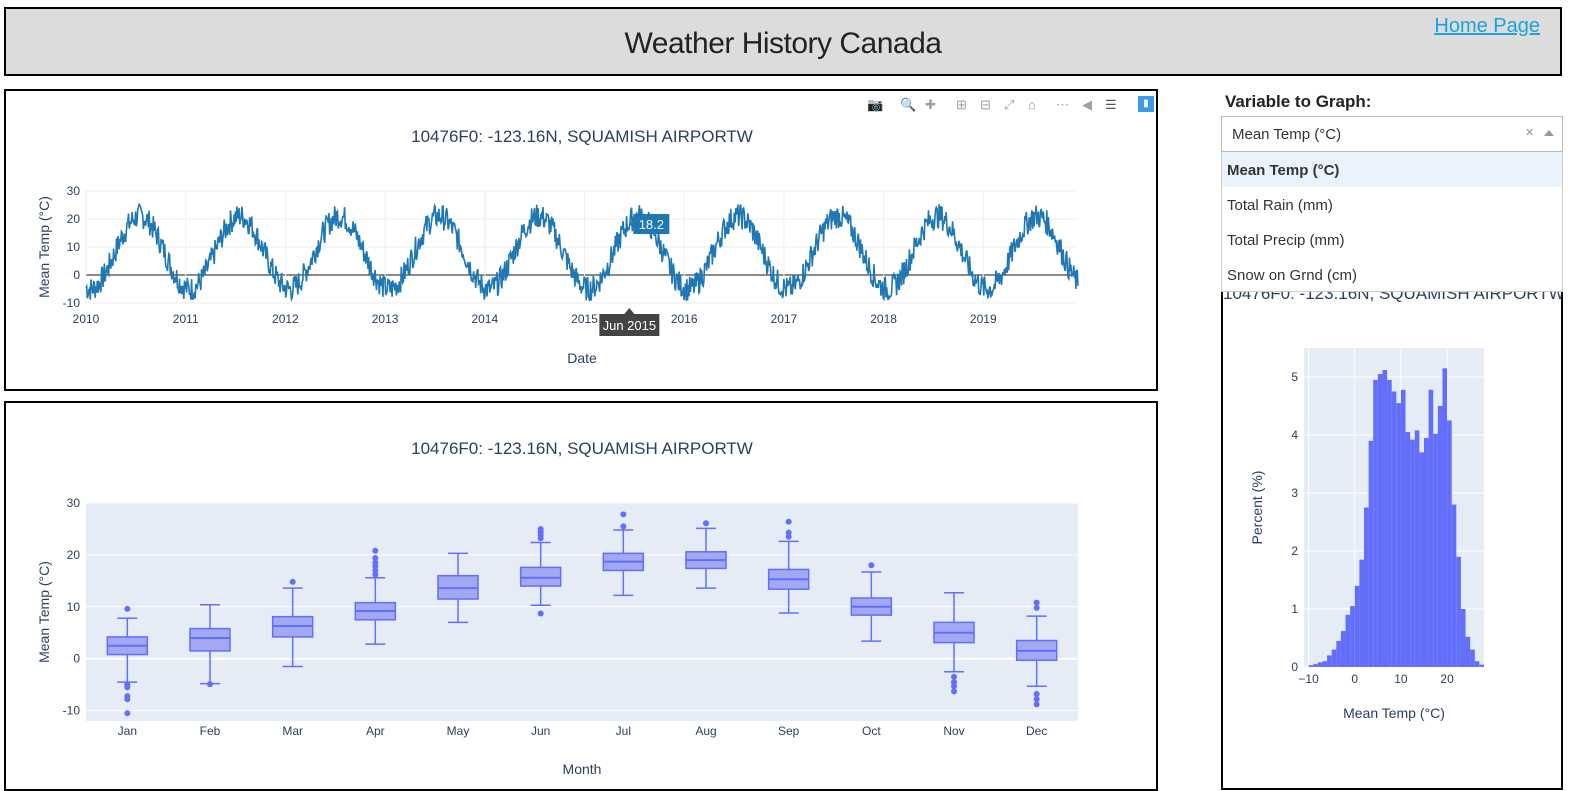  I want to click on zoom-icon: 🔍, so click(908, 104).